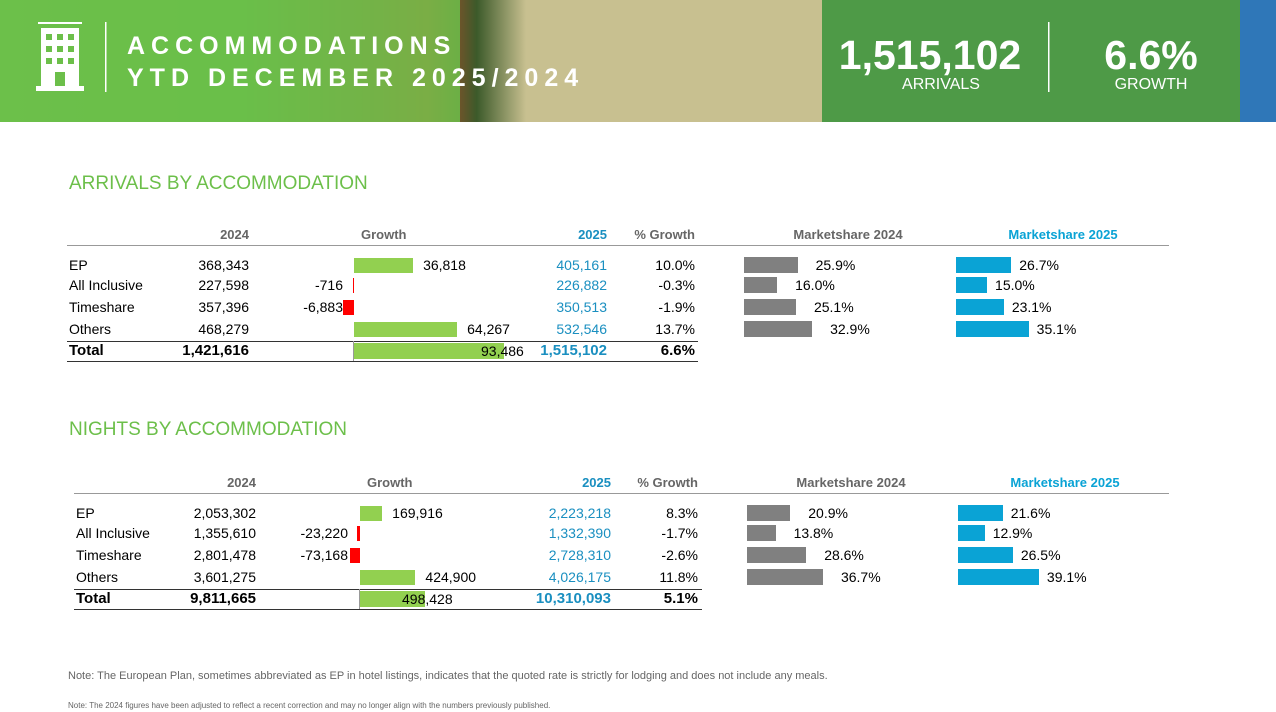  Describe the element at coordinates (324, 555) in the screenshot. I see `cell: -73,168` at that location.